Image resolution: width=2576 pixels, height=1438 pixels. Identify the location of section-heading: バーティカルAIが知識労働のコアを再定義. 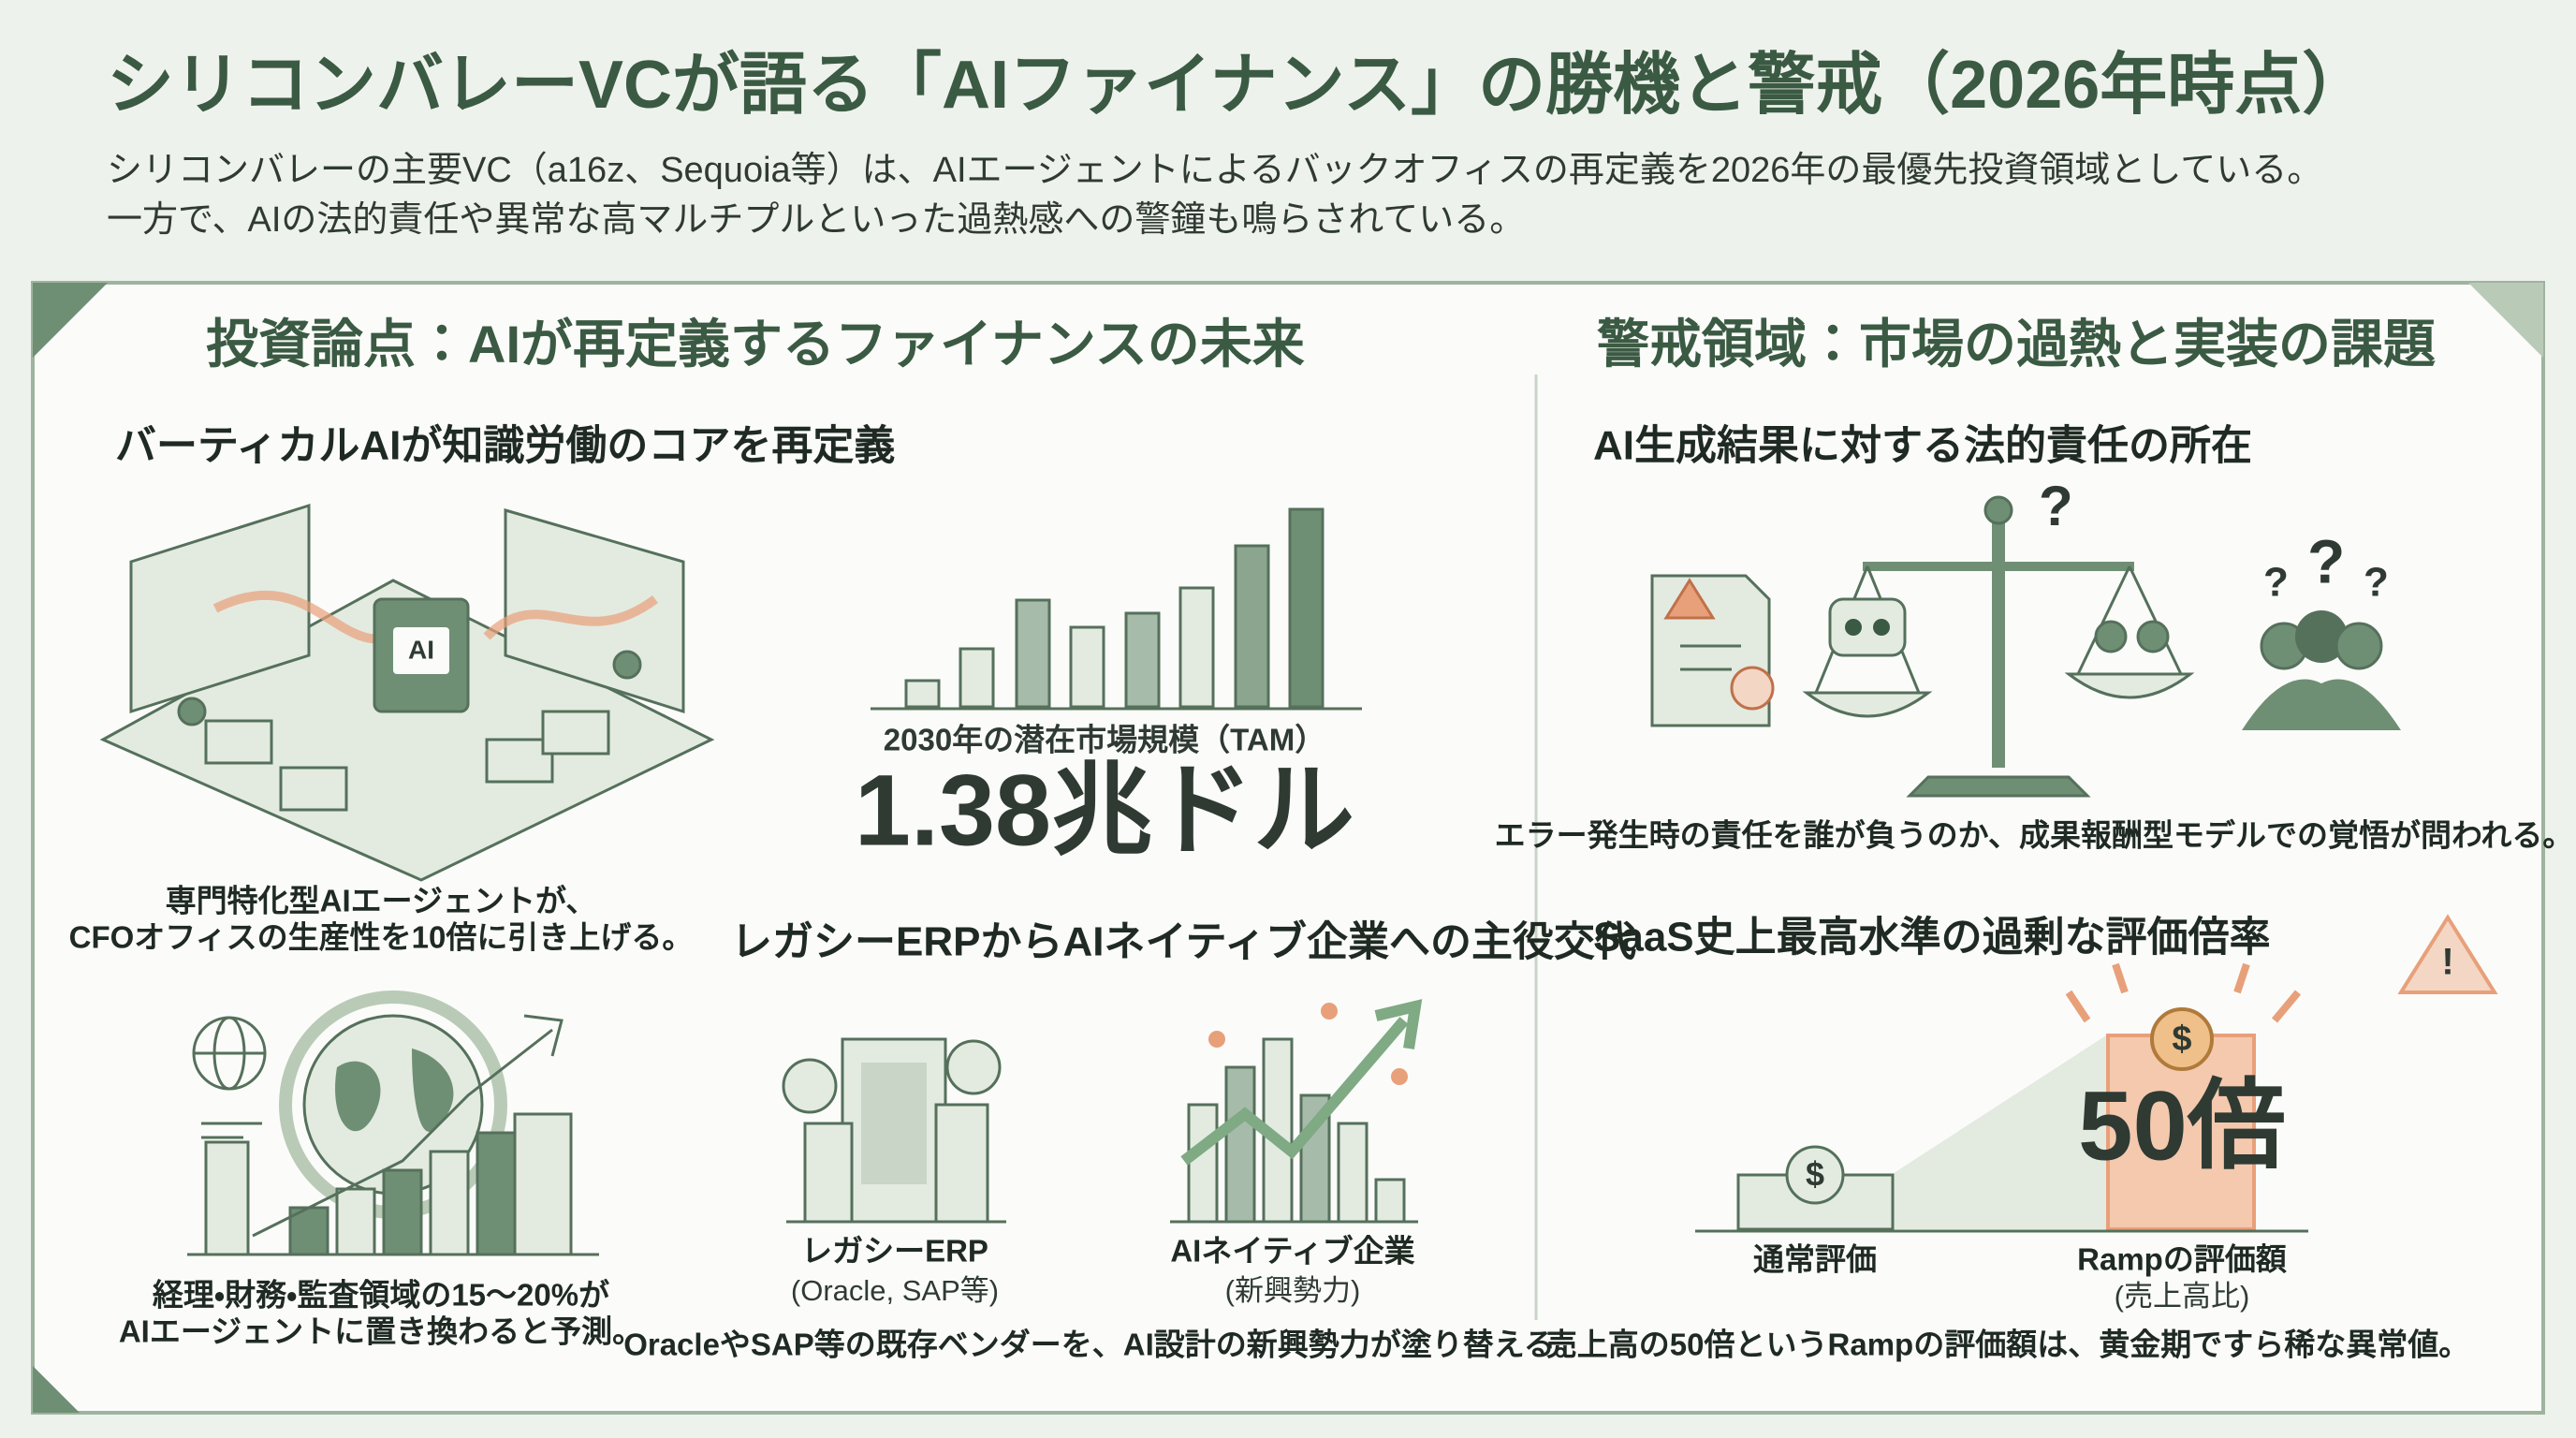
(505, 446).